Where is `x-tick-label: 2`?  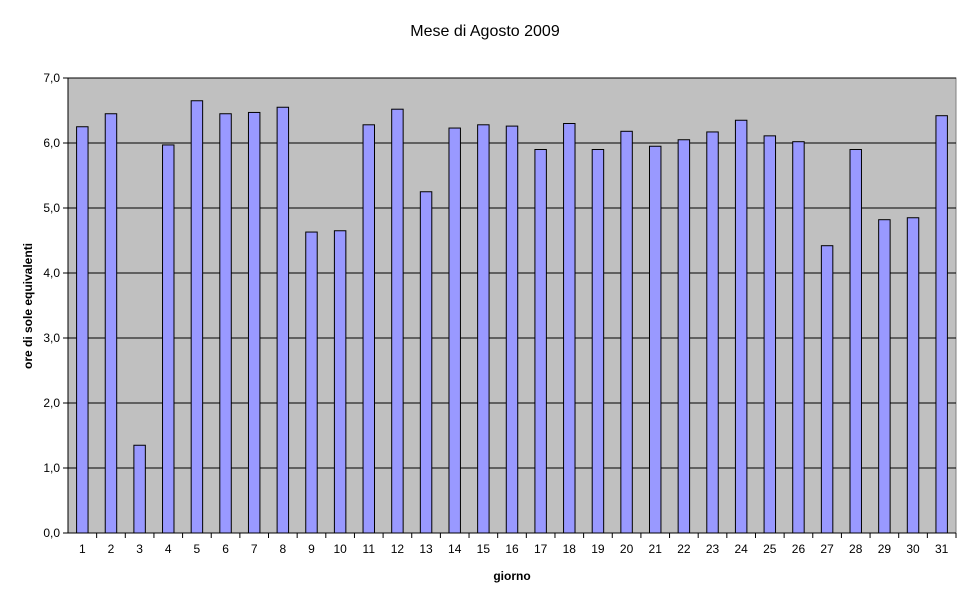
x-tick-label: 2 is located at coordinates (111, 549).